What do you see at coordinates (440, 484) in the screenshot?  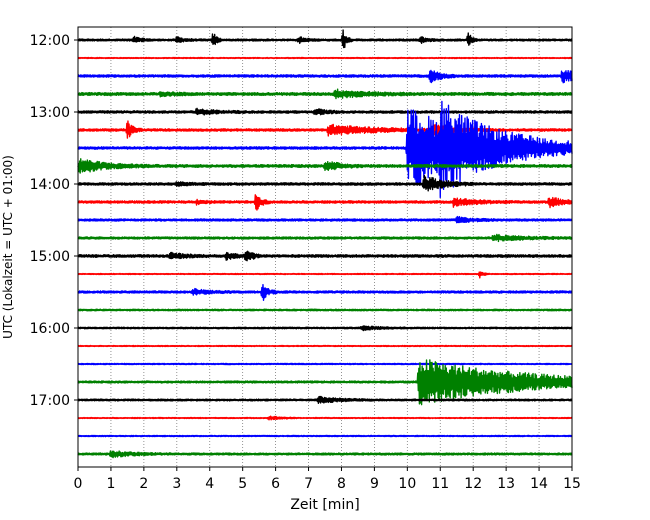 I see `x-tick-label-11: 11` at bounding box center [440, 484].